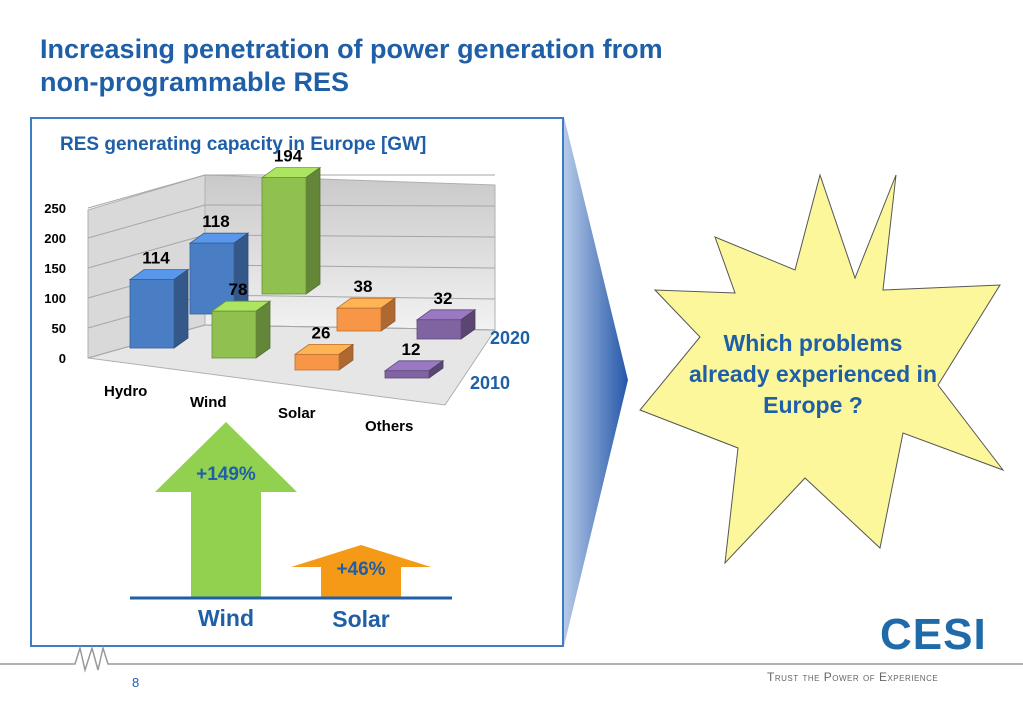 This screenshot has width=1023, height=708. What do you see at coordinates (297, 413) in the screenshot?
I see `x-tick-label-solar: Solar` at bounding box center [297, 413].